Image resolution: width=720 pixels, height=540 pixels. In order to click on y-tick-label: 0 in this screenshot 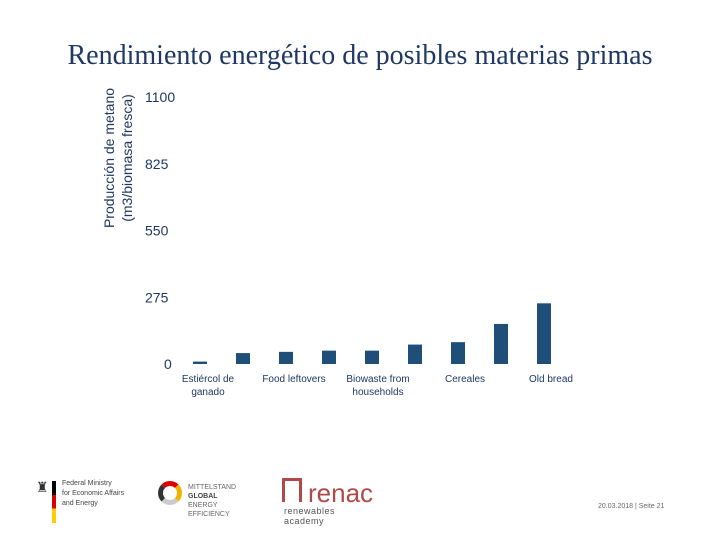, I will do `click(168, 364)`.